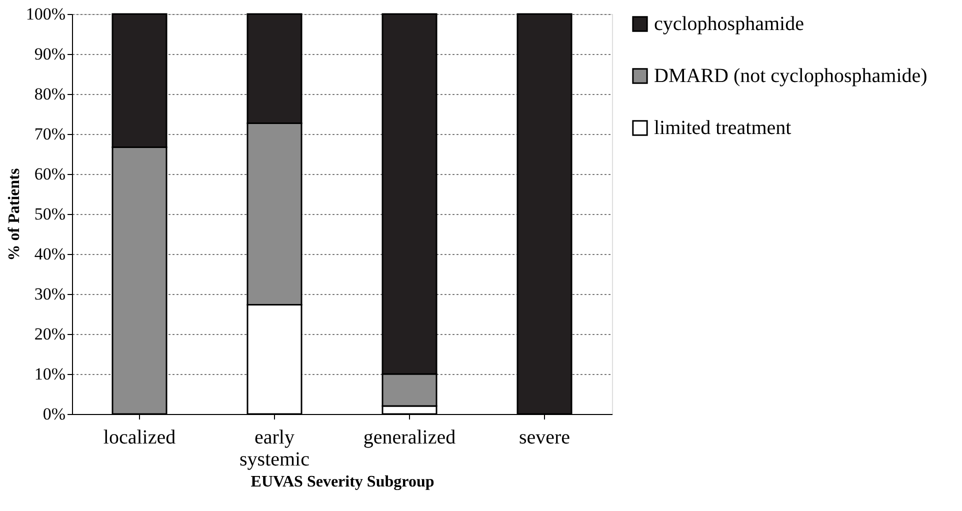  Describe the element at coordinates (50, 174) in the screenshot. I see `y-tick-label: 60%` at that location.